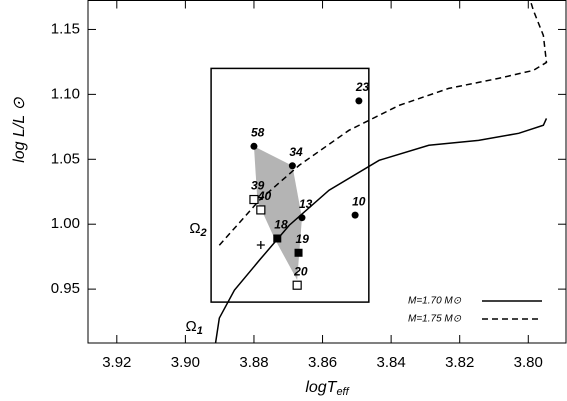 The width and height of the screenshot is (567, 401). Describe the element at coordinates (296, 152) in the screenshot. I see `point-label: 34` at that location.